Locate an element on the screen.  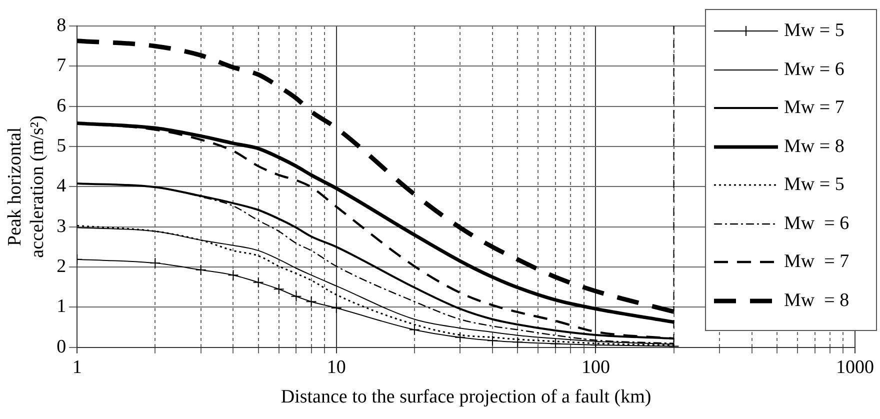
y-tick-label: 6 is located at coordinates (61, 105).